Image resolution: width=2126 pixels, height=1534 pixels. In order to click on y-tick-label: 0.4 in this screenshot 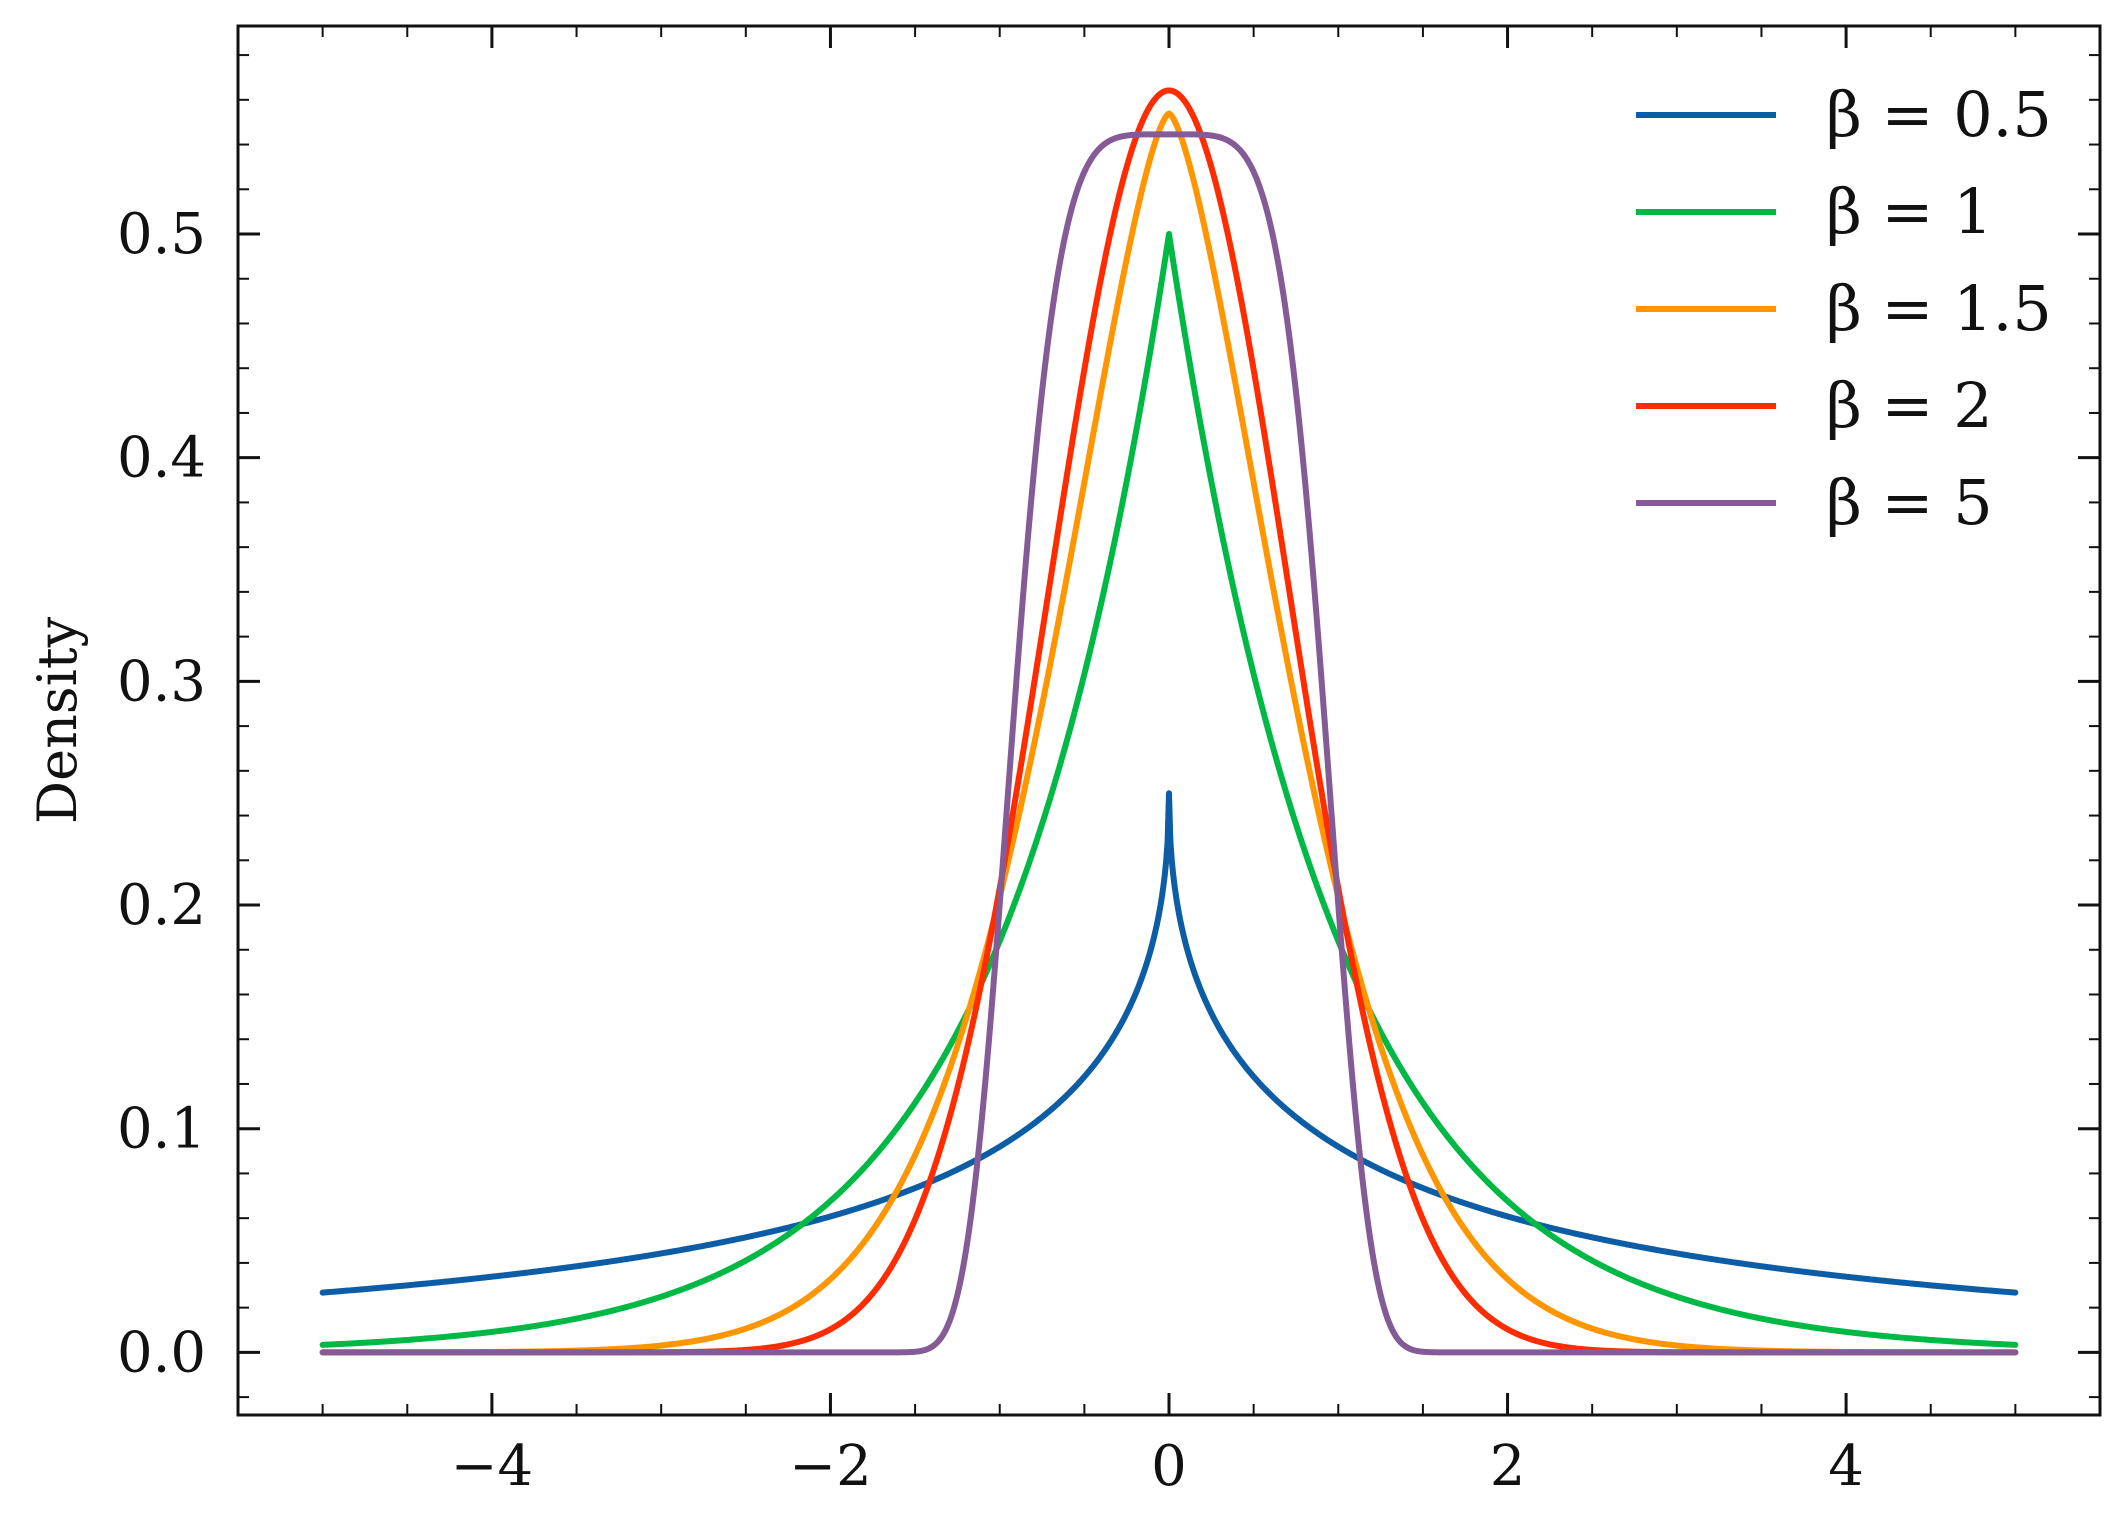, I will do `click(161, 458)`.